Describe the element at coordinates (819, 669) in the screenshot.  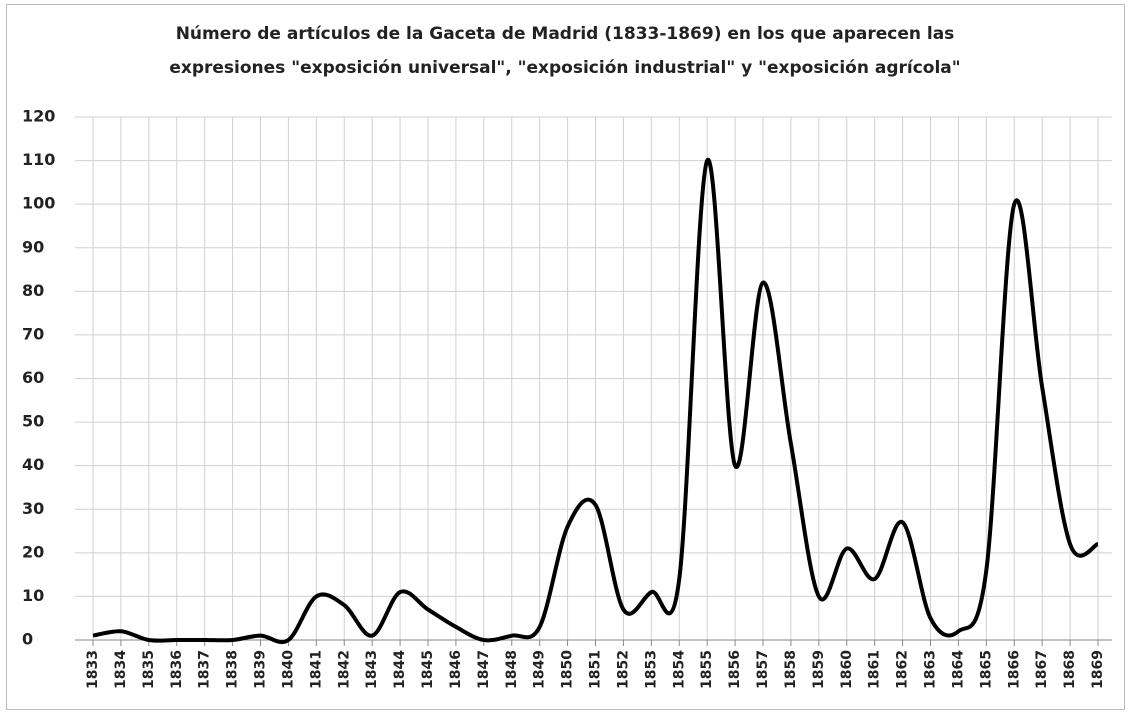
I see `x-tick-label: 1859` at that location.